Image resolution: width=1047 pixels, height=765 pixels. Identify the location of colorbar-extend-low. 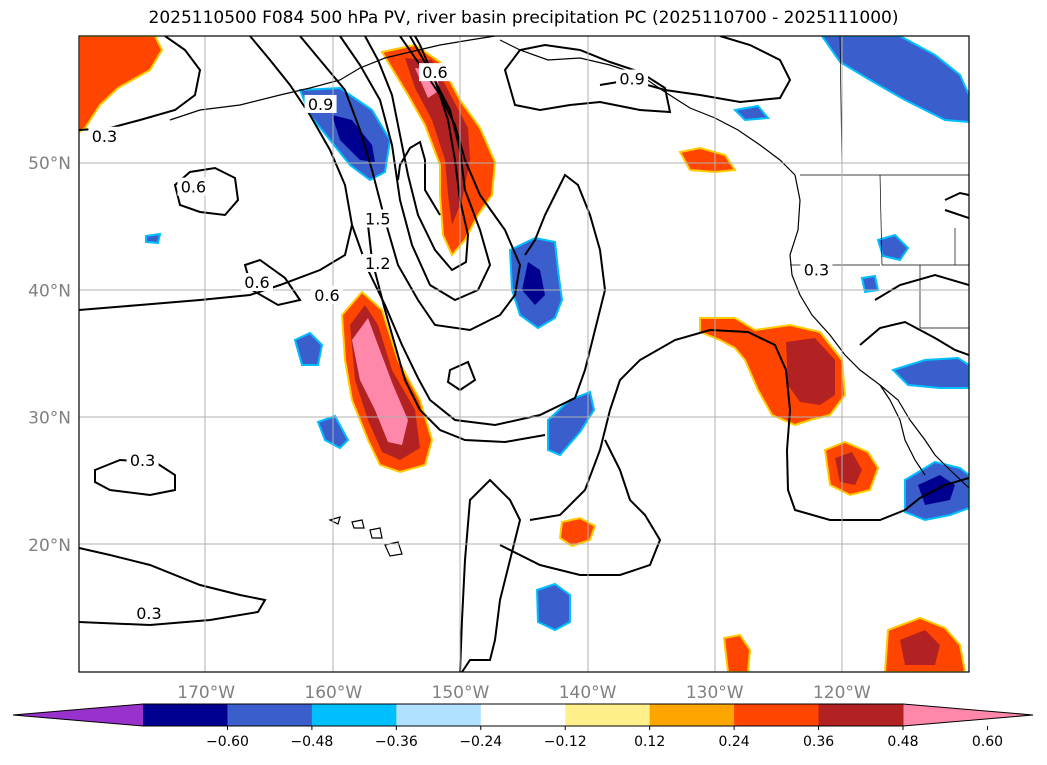
(78, 715).